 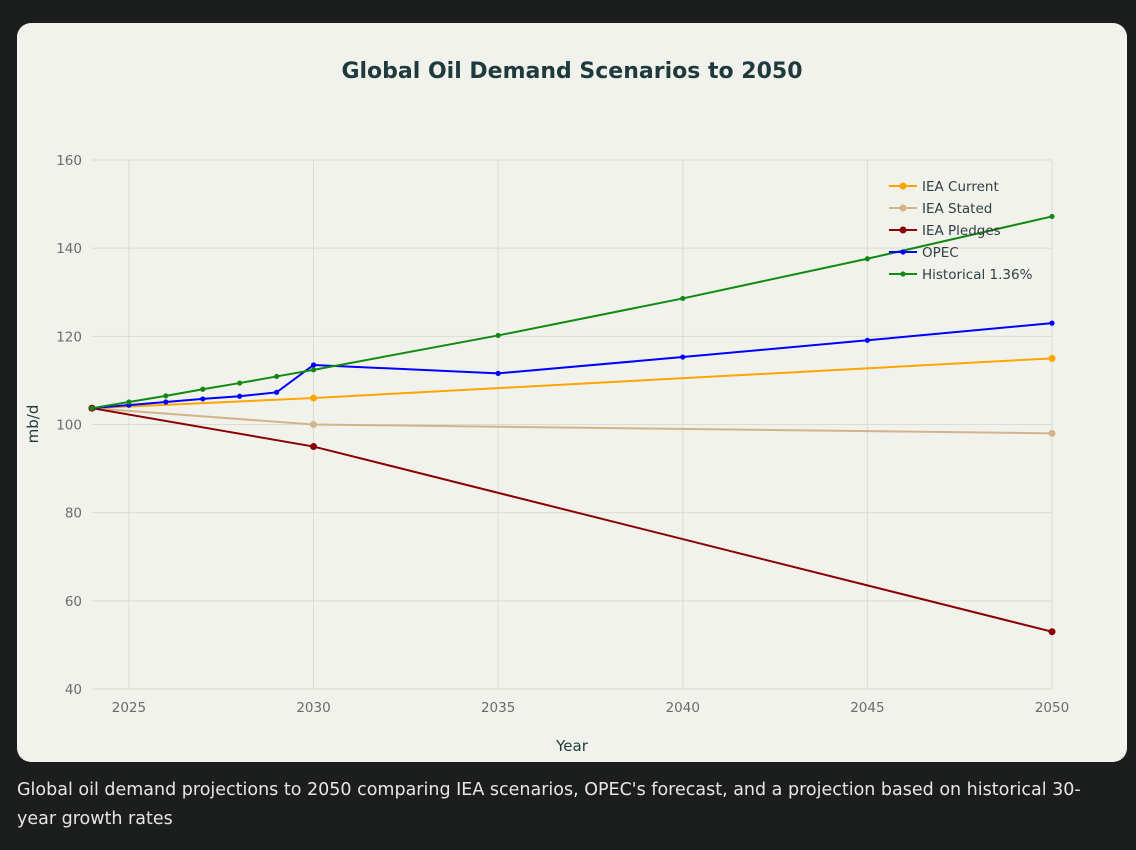 What do you see at coordinates (73, 602) in the screenshot?
I see `y-tick-label: 60` at bounding box center [73, 602].